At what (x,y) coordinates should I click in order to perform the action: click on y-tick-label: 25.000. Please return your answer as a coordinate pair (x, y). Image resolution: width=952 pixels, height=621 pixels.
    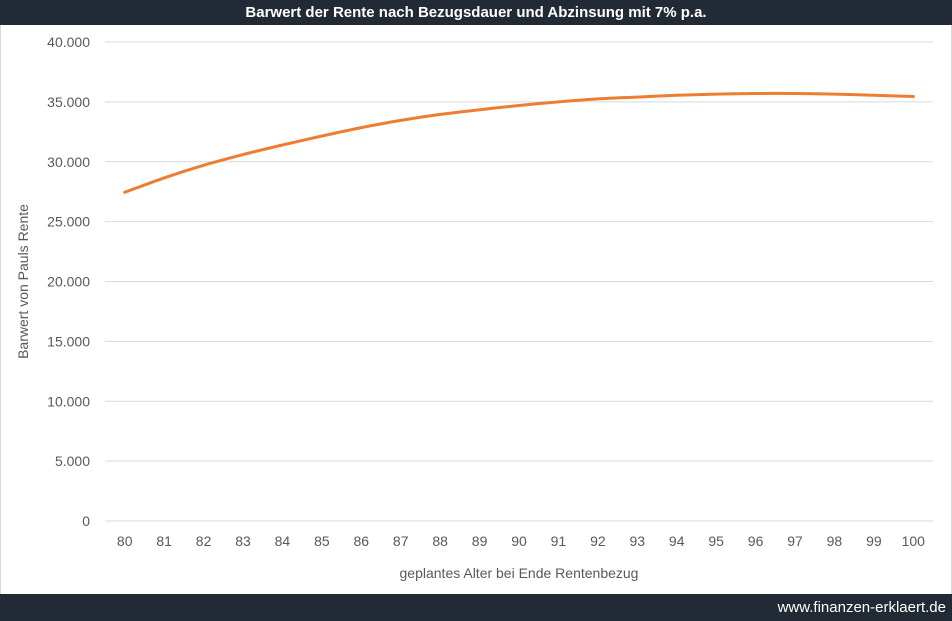
    Looking at the image, I should click on (68, 222).